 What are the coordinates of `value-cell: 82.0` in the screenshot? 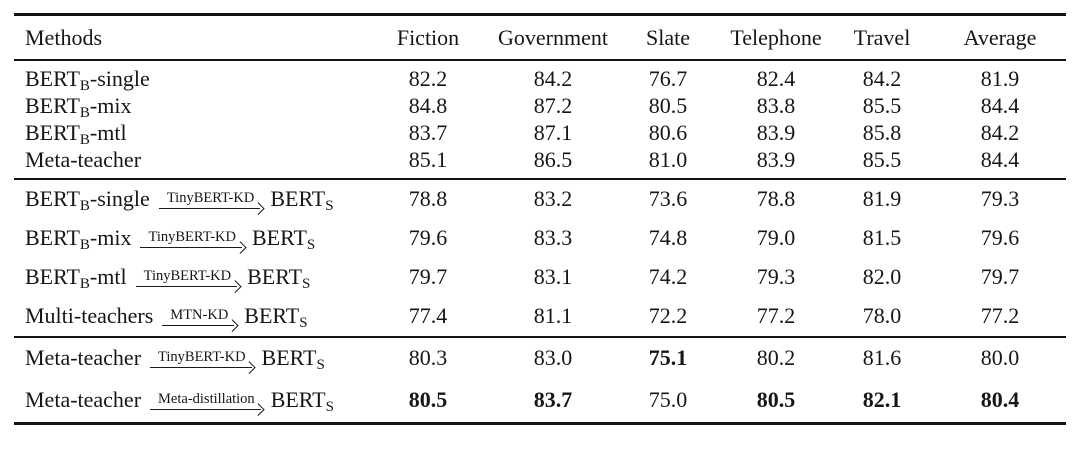 It's located at (882, 276).